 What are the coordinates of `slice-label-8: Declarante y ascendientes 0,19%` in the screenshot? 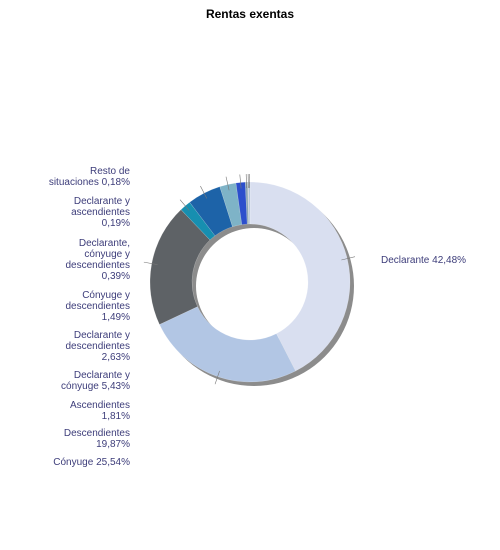 It's located at (100, 212).